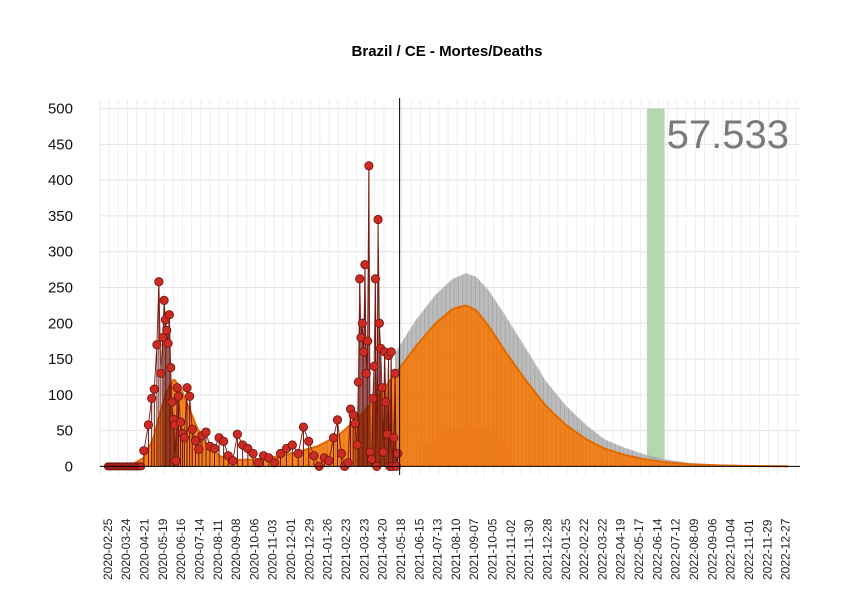 The width and height of the screenshot is (850, 600). Describe the element at coordinates (728, 135) in the screenshot. I see `total-deaths-label: 57.533` at that location.